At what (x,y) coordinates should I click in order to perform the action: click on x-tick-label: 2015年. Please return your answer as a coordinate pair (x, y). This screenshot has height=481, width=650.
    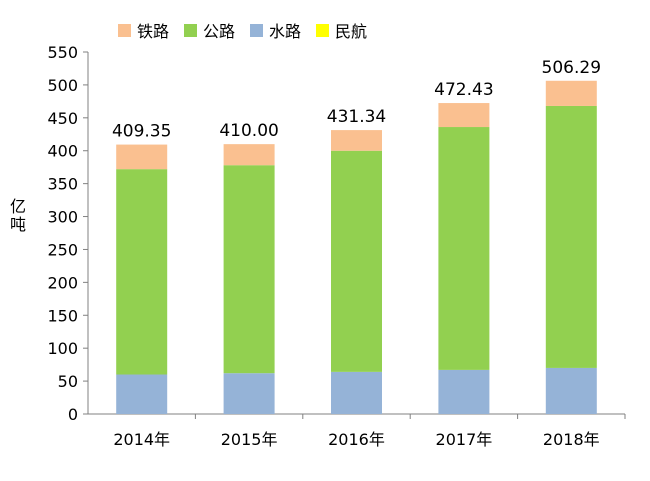
    Looking at the image, I should click on (249, 439).